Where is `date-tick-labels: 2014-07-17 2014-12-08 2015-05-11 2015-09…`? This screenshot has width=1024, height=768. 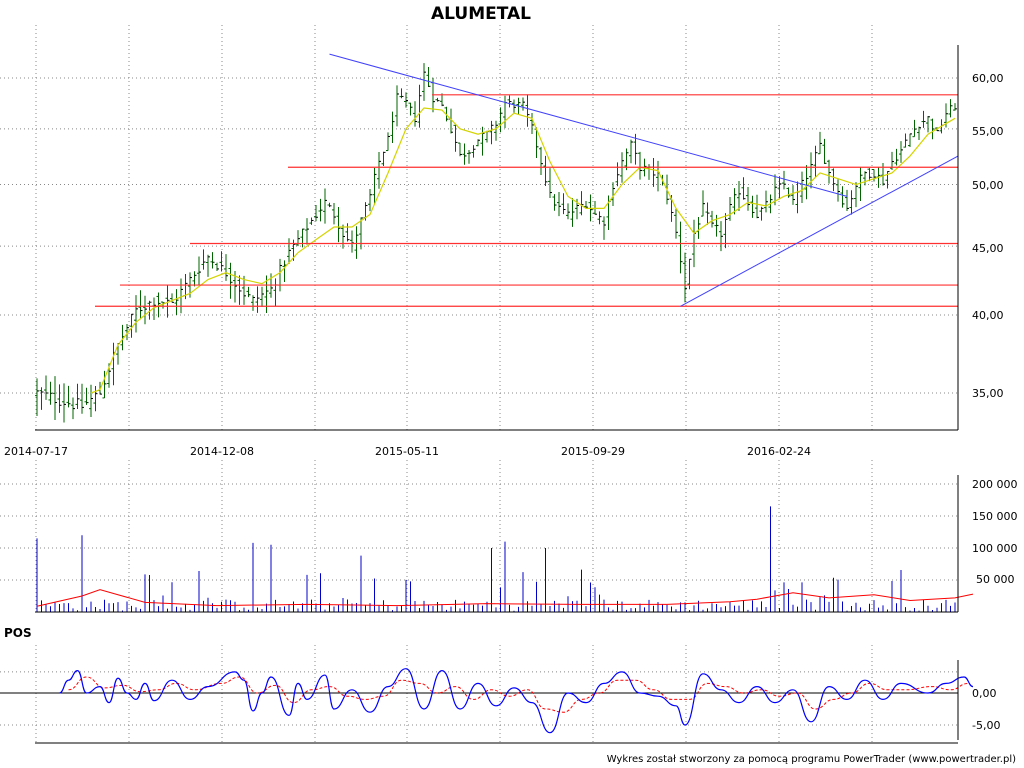 date-tick-labels: 2014-07-17 2014-12-08 2015-05-11 2015-09… is located at coordinates (407, 451).